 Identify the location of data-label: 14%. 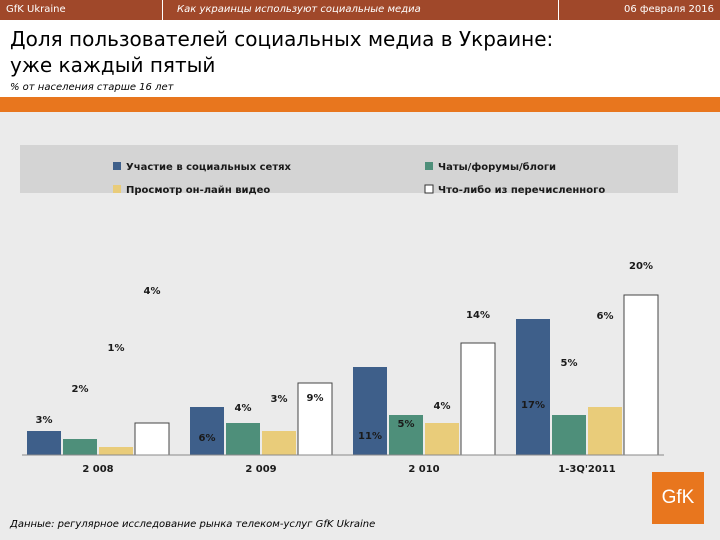
(478, 315).